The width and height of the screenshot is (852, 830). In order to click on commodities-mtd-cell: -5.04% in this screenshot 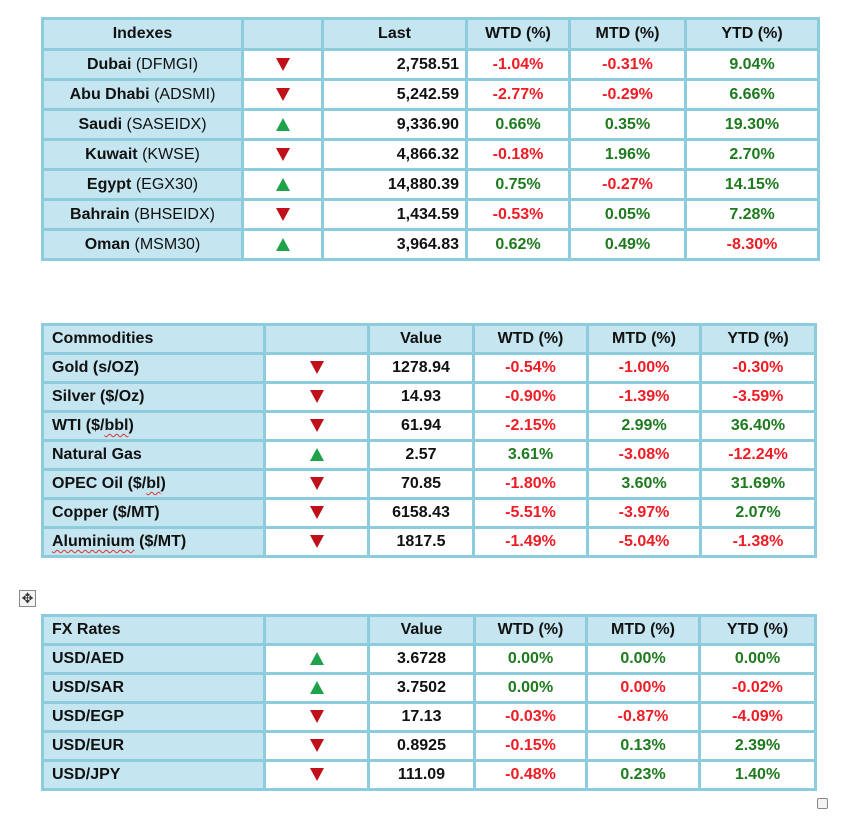, I will do `click(644, 542)`.